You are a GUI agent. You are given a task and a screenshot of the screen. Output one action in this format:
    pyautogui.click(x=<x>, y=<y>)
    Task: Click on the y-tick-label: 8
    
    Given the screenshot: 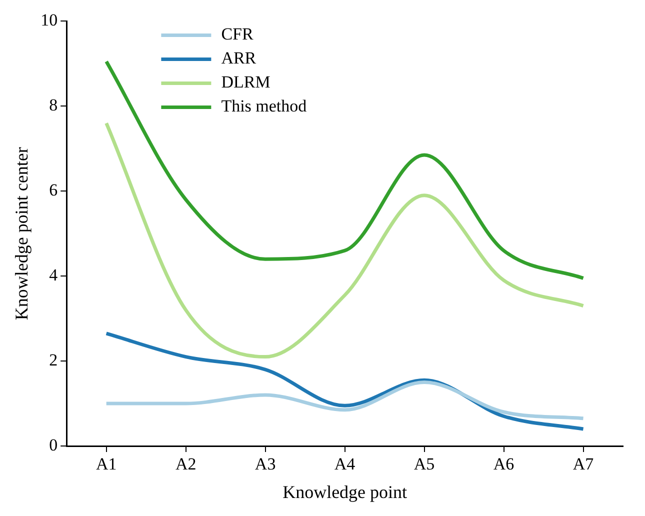 What is the action you would take?
    pyautogui.click(x=53, y=105)
    